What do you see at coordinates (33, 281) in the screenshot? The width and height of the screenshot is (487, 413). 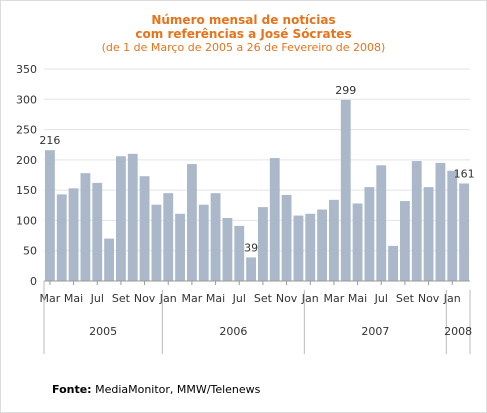 I see `y-tick-label: 0` at bounding box center [33, 281].